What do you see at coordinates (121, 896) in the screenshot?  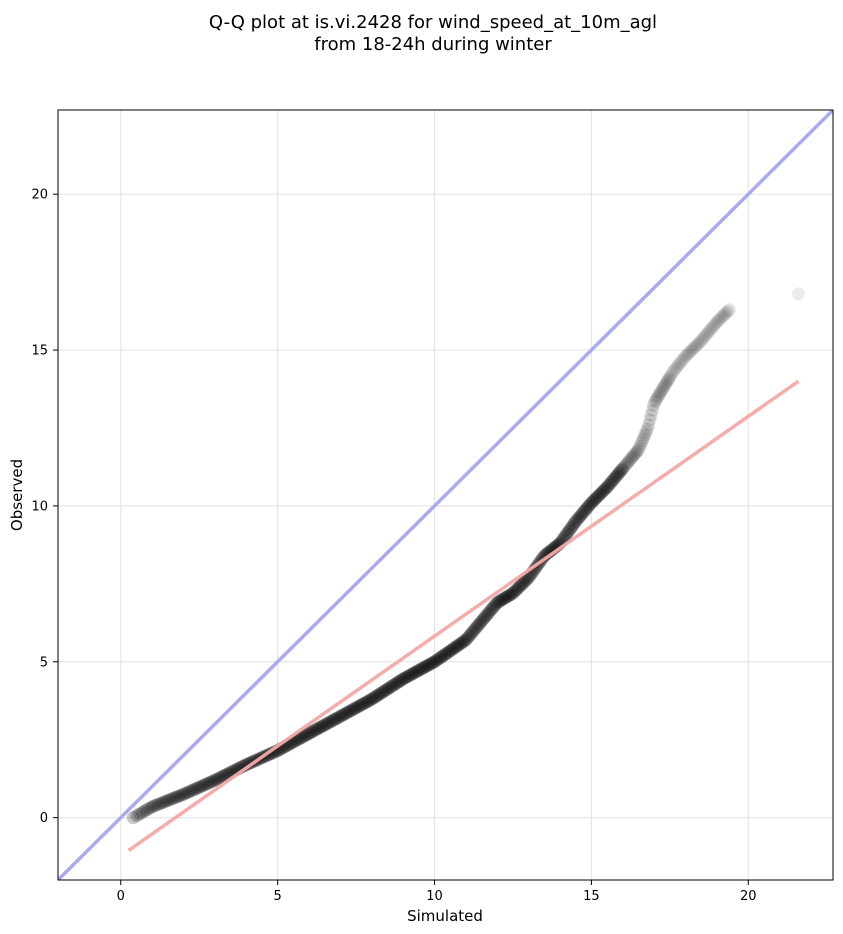 I see `x-tick-label: 0` at bounding box center [121, 896].